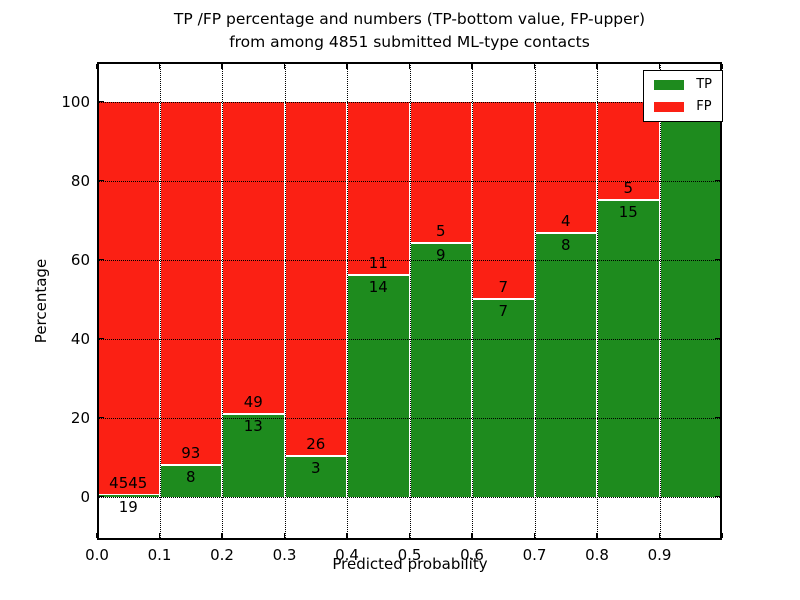  I want to click on tp-count-label: 15, so click(628, 212).